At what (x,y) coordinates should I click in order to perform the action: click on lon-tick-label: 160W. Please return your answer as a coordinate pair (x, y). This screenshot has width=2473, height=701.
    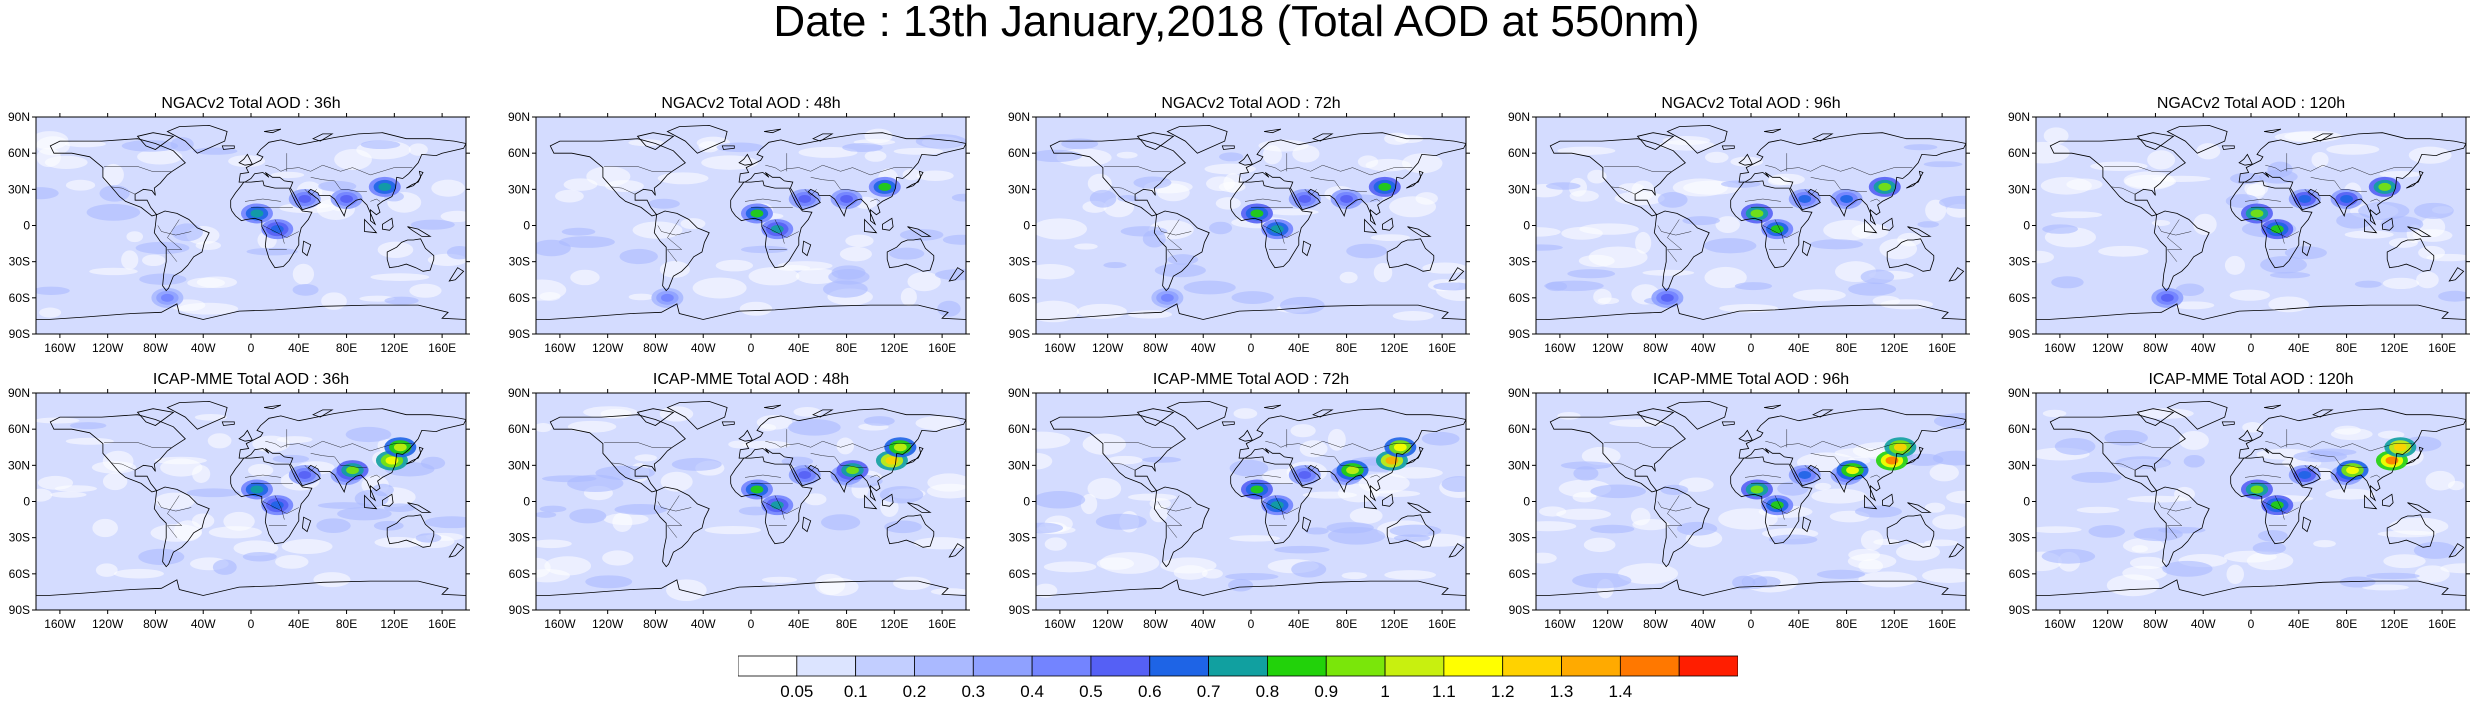
    Looking at the image, I should click on (2060, 624).